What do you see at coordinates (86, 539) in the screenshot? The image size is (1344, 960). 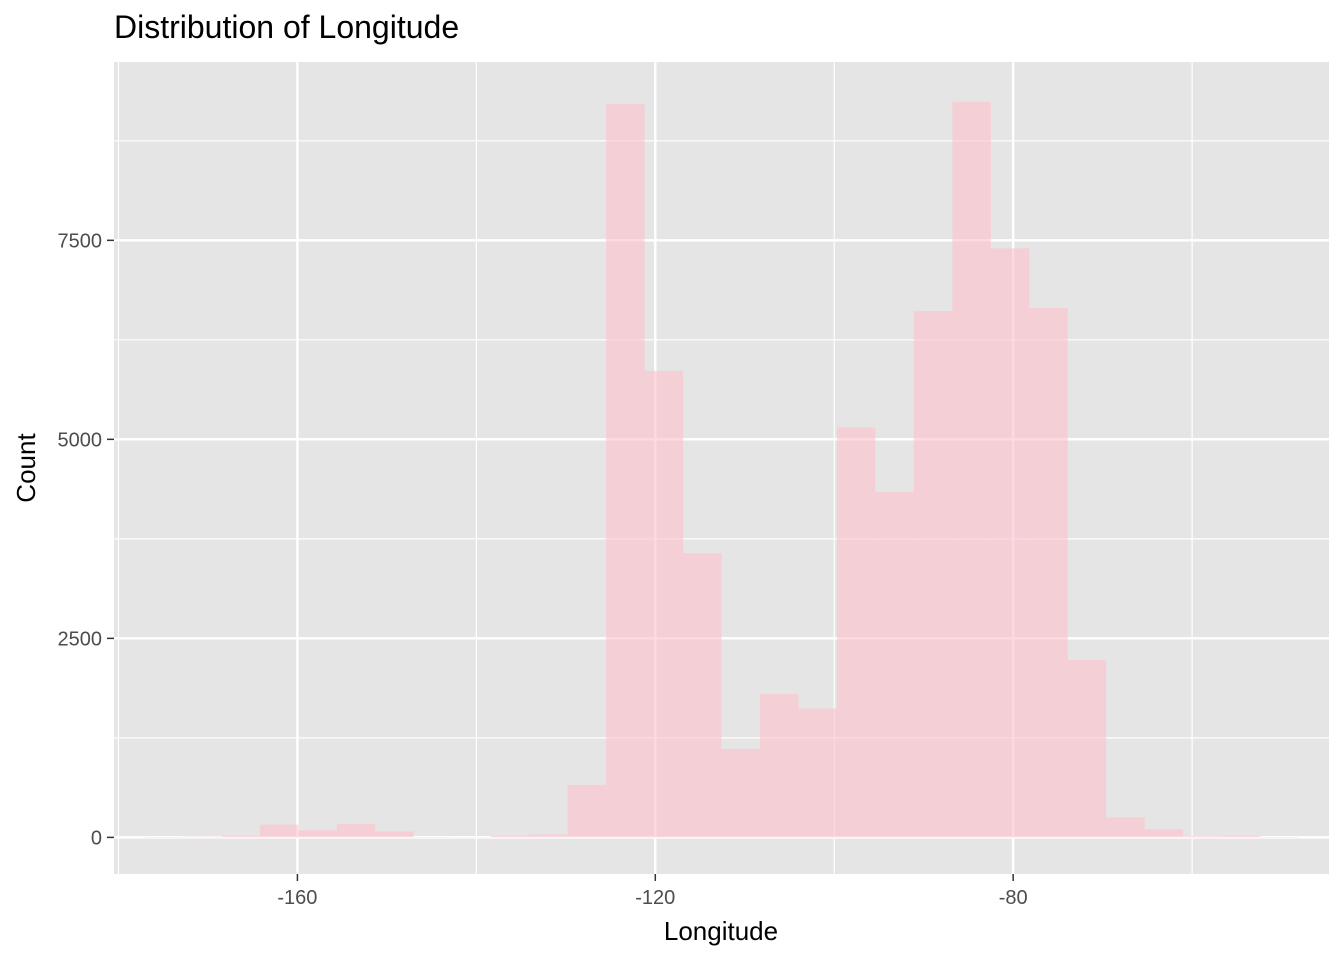 I see `y-axis-ticks: 0 2500 5000 7500` at bounding box center [86, 539].